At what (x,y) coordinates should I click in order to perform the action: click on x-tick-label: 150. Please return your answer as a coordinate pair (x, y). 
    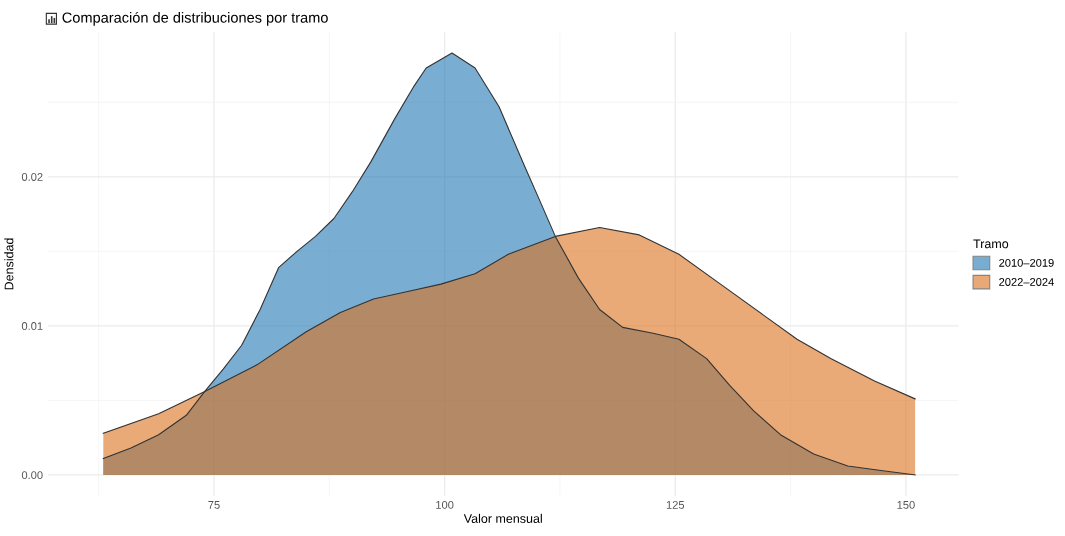
    Looking at the image, I should click on (906, 504).